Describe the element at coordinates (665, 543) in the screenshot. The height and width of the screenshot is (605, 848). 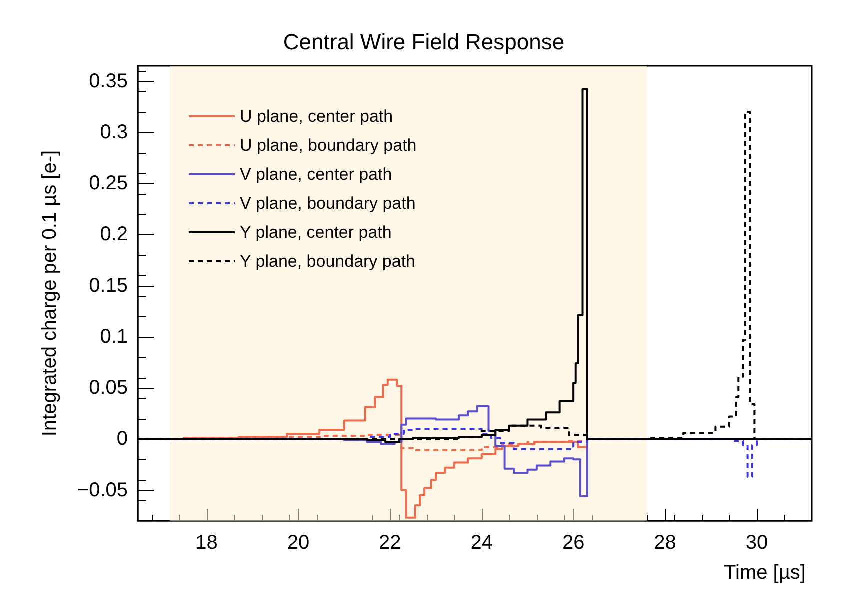
I see `x-tick-label: 28` at that location.